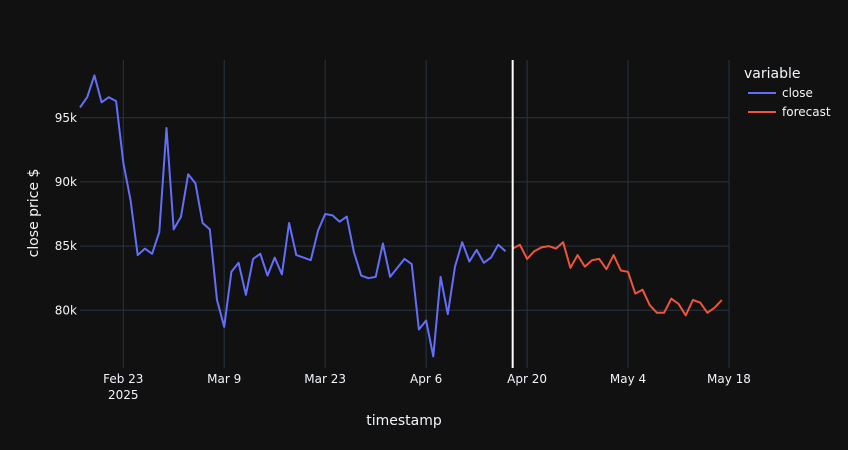  I want to click on legend: variable close forecast, so click(787, 92).